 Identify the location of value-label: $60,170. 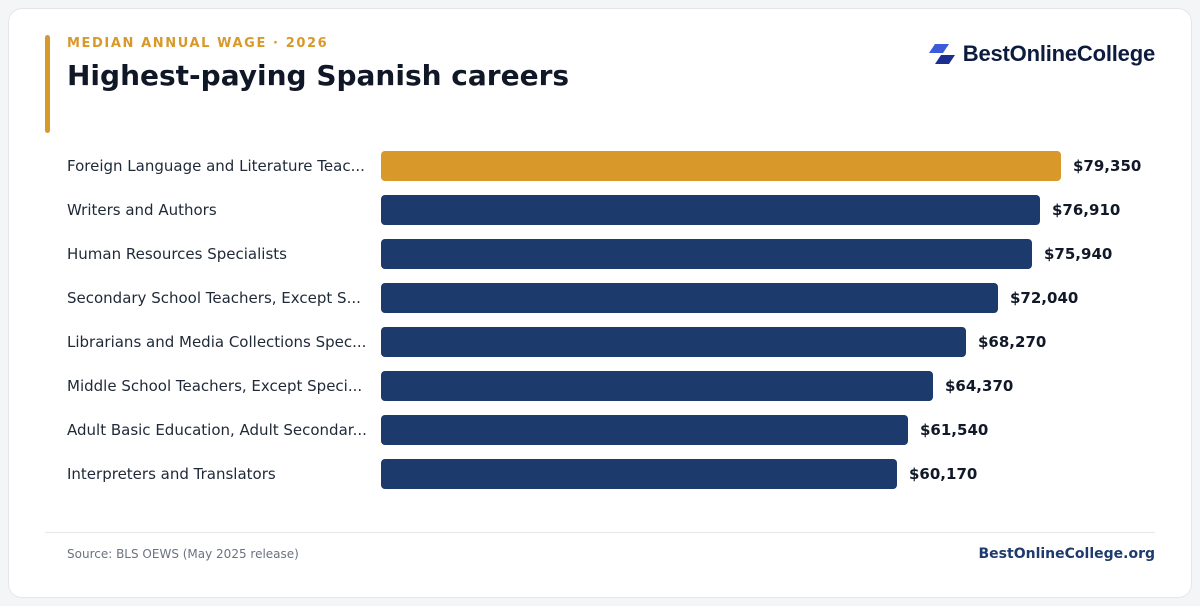
(943, 474).